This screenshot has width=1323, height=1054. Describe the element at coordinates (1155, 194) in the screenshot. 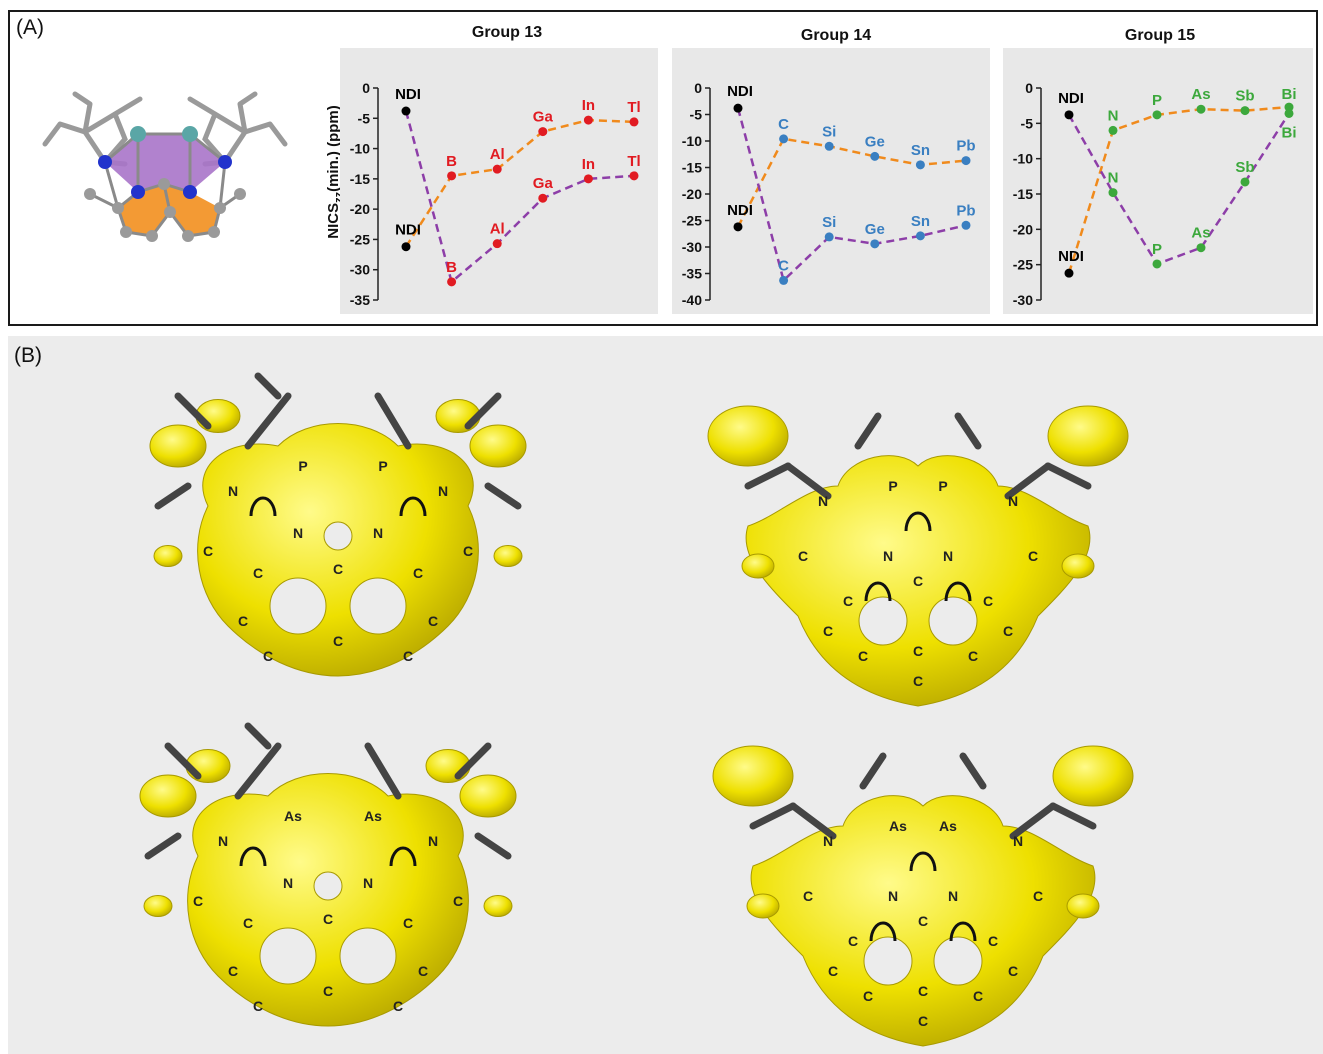

I see `chart-group15: 0 -5 -10 -15 -20 -25 -30 NDI N P As Sb Bi NDI N P As Sb Bi` at that location.